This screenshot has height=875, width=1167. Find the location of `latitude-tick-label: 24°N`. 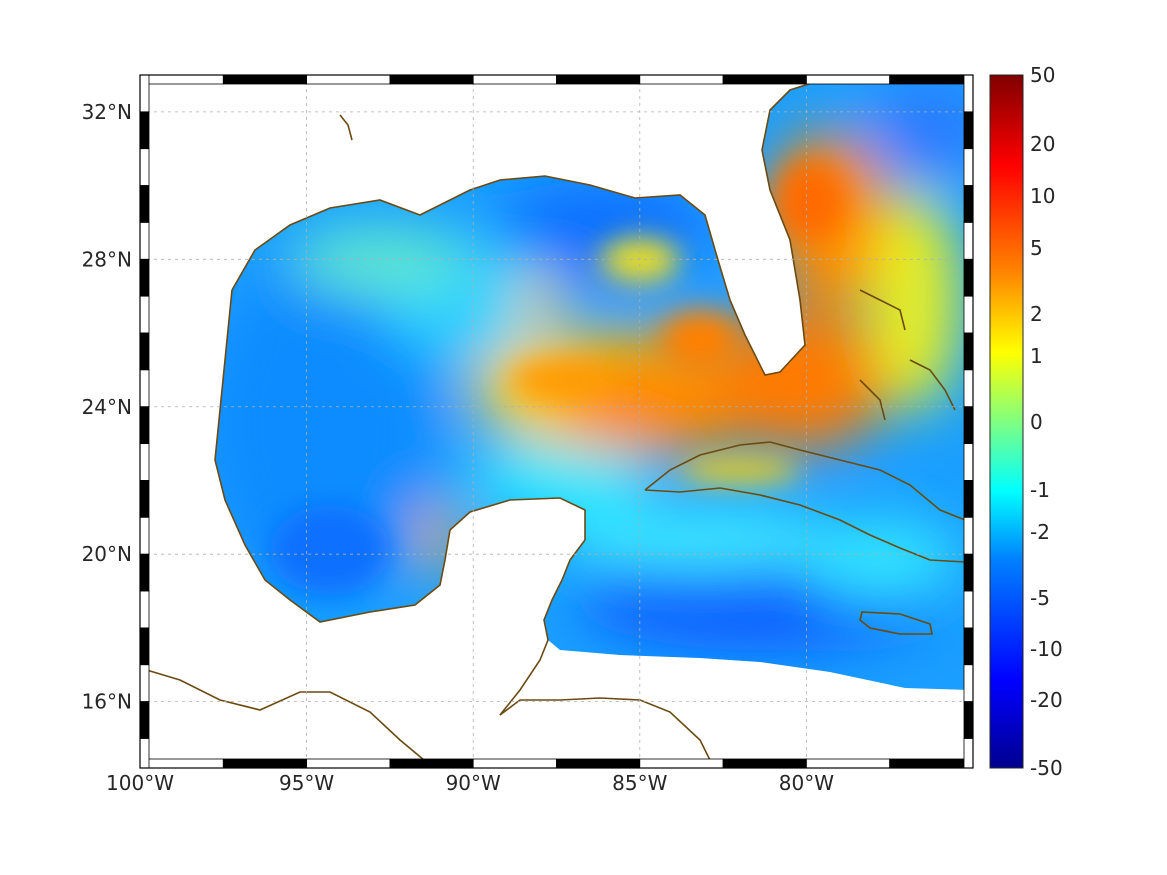

latitude-tick-label: 24°N is located at coordinates (107, 407).